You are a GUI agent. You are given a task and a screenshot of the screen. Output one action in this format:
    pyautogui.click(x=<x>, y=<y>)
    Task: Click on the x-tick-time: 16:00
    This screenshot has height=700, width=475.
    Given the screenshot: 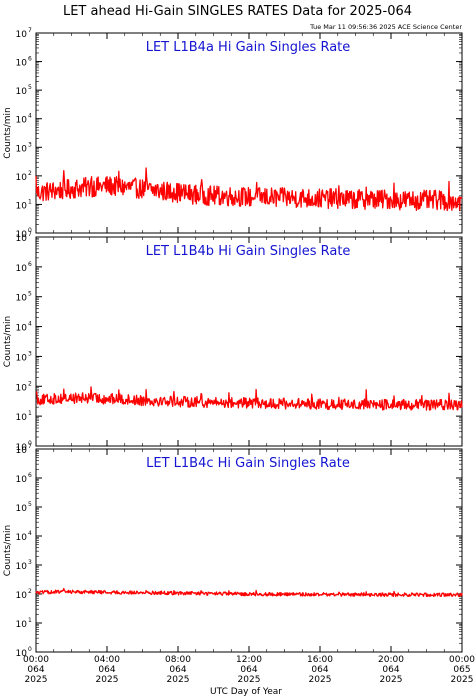 What is the action you would take?
    pyautogui.click(x=320, y=660)
    